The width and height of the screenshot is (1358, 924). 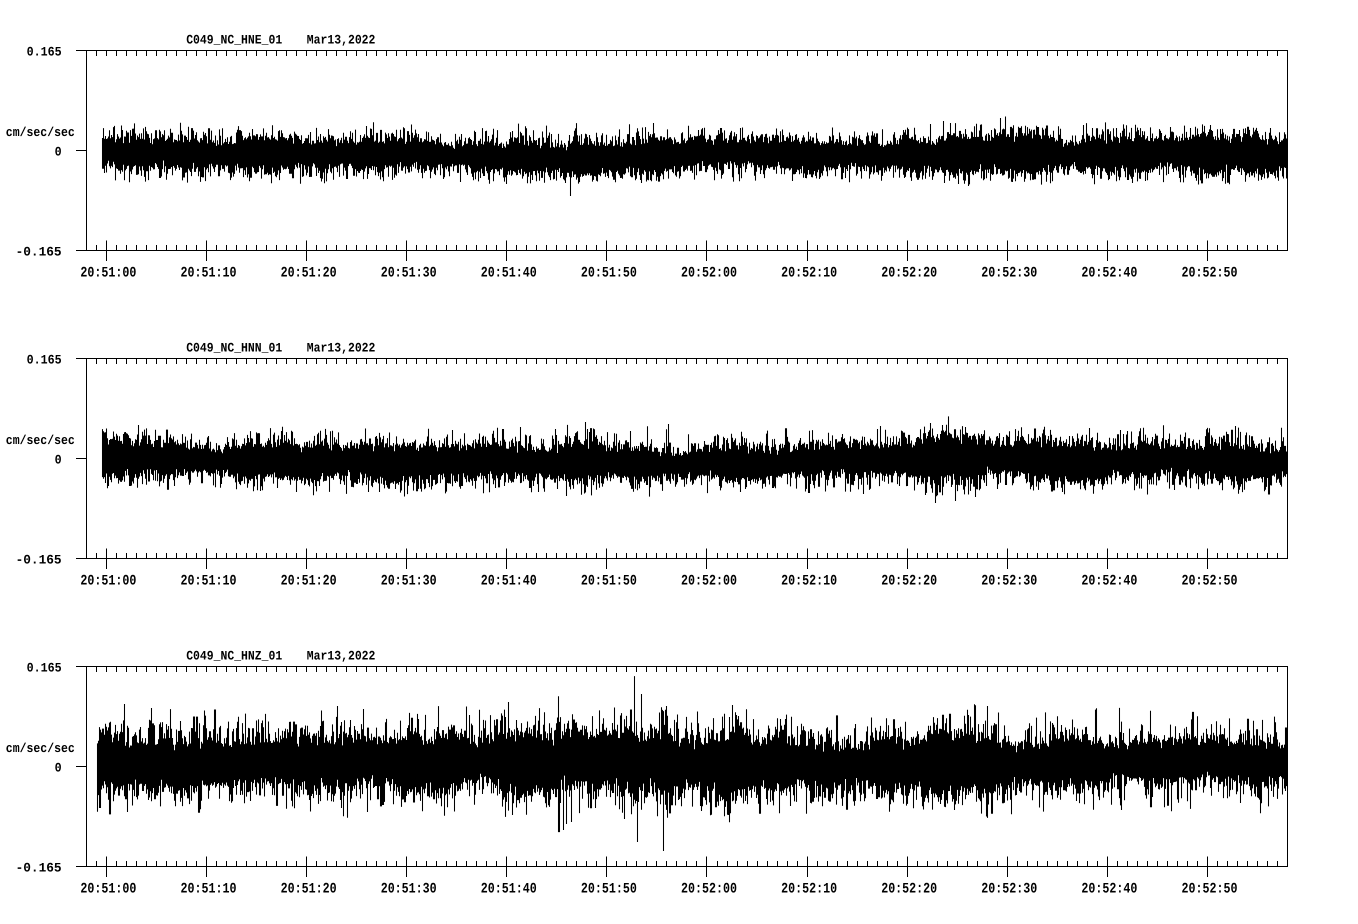 I want to click on svg-text: C049_NC_HNZ_01, so click(x=234, y=656).